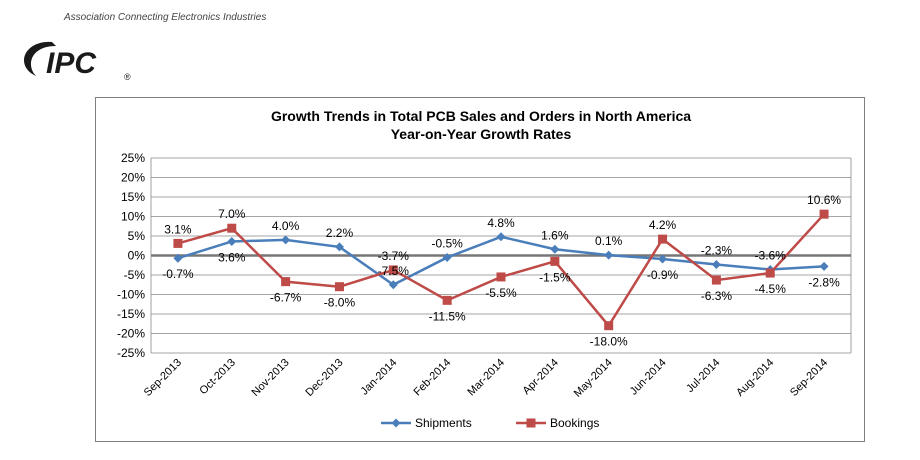  I want to click on ipc-logo: IPC ®, so click(77, 61).